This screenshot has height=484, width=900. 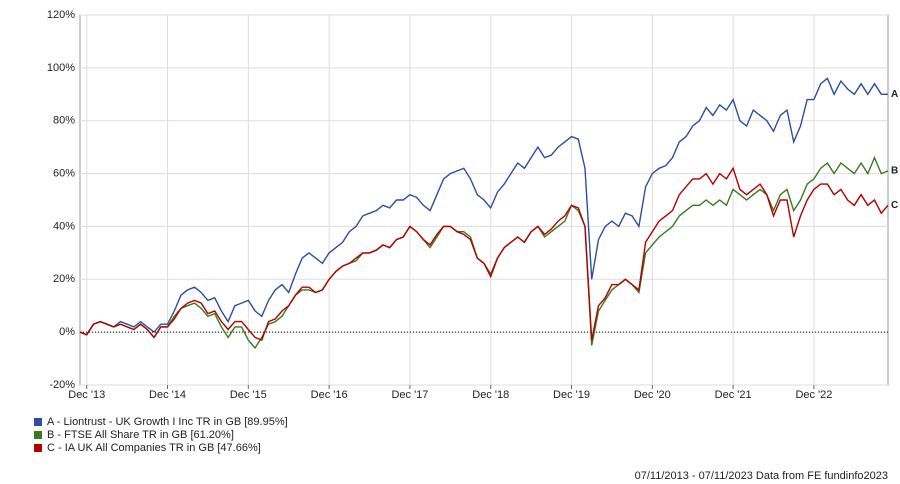 What do you see at coordinates (64, 226) in the screenshot?
I see `y-tick-label: 40%` at bounding box center [64, 226].